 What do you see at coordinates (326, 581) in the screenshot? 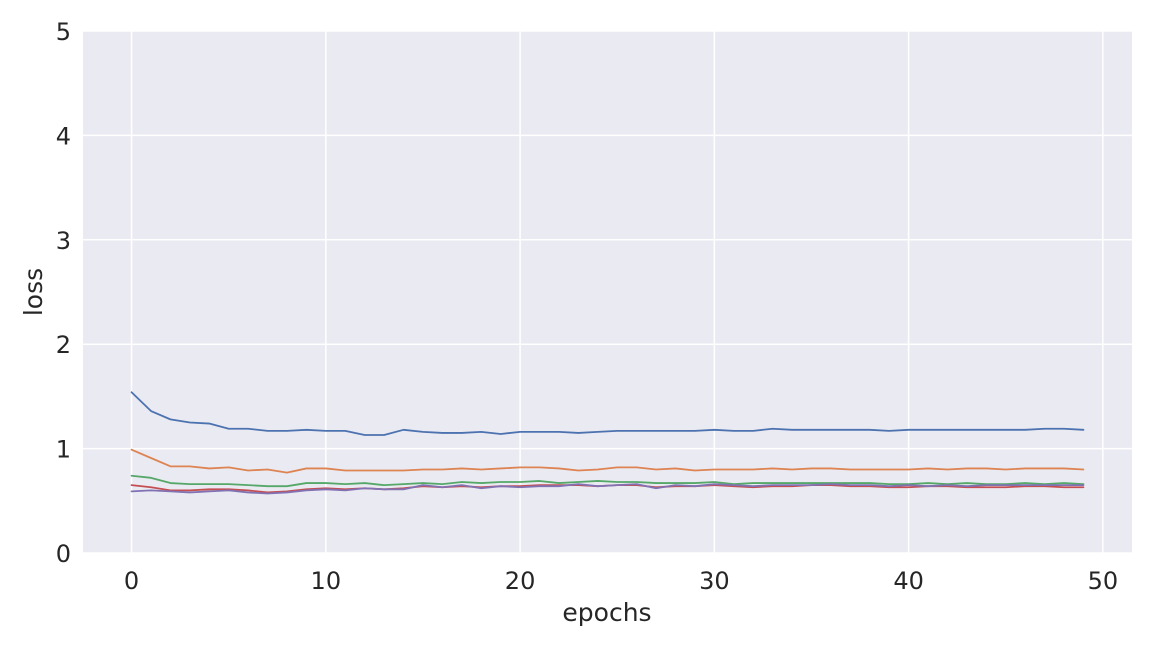
I see `x-tick-label: 10` at bounding box center [326, 581].